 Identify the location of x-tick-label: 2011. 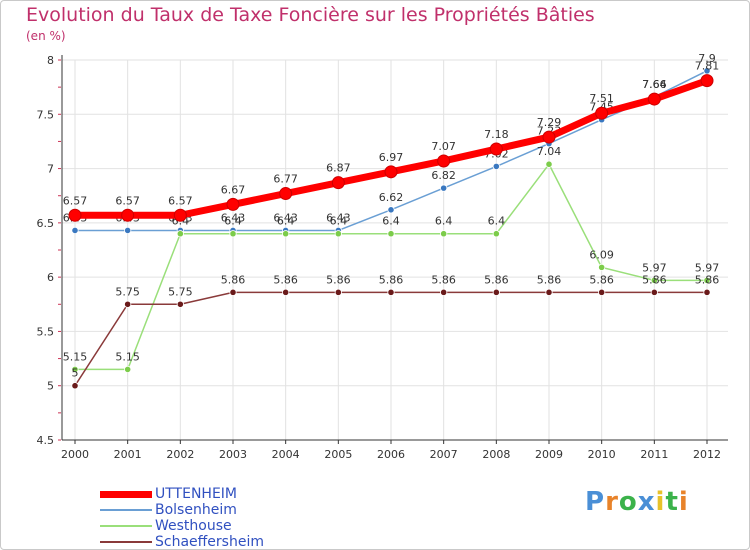
(654, 454).